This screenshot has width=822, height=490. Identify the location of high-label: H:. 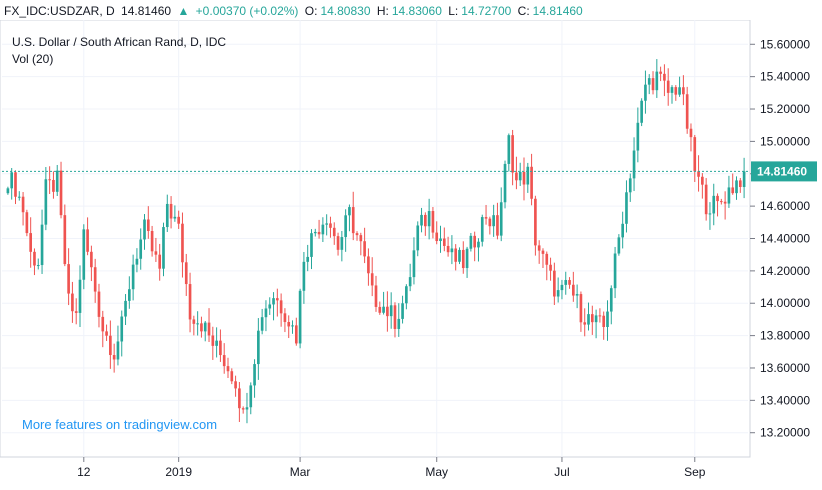
(382, 11).